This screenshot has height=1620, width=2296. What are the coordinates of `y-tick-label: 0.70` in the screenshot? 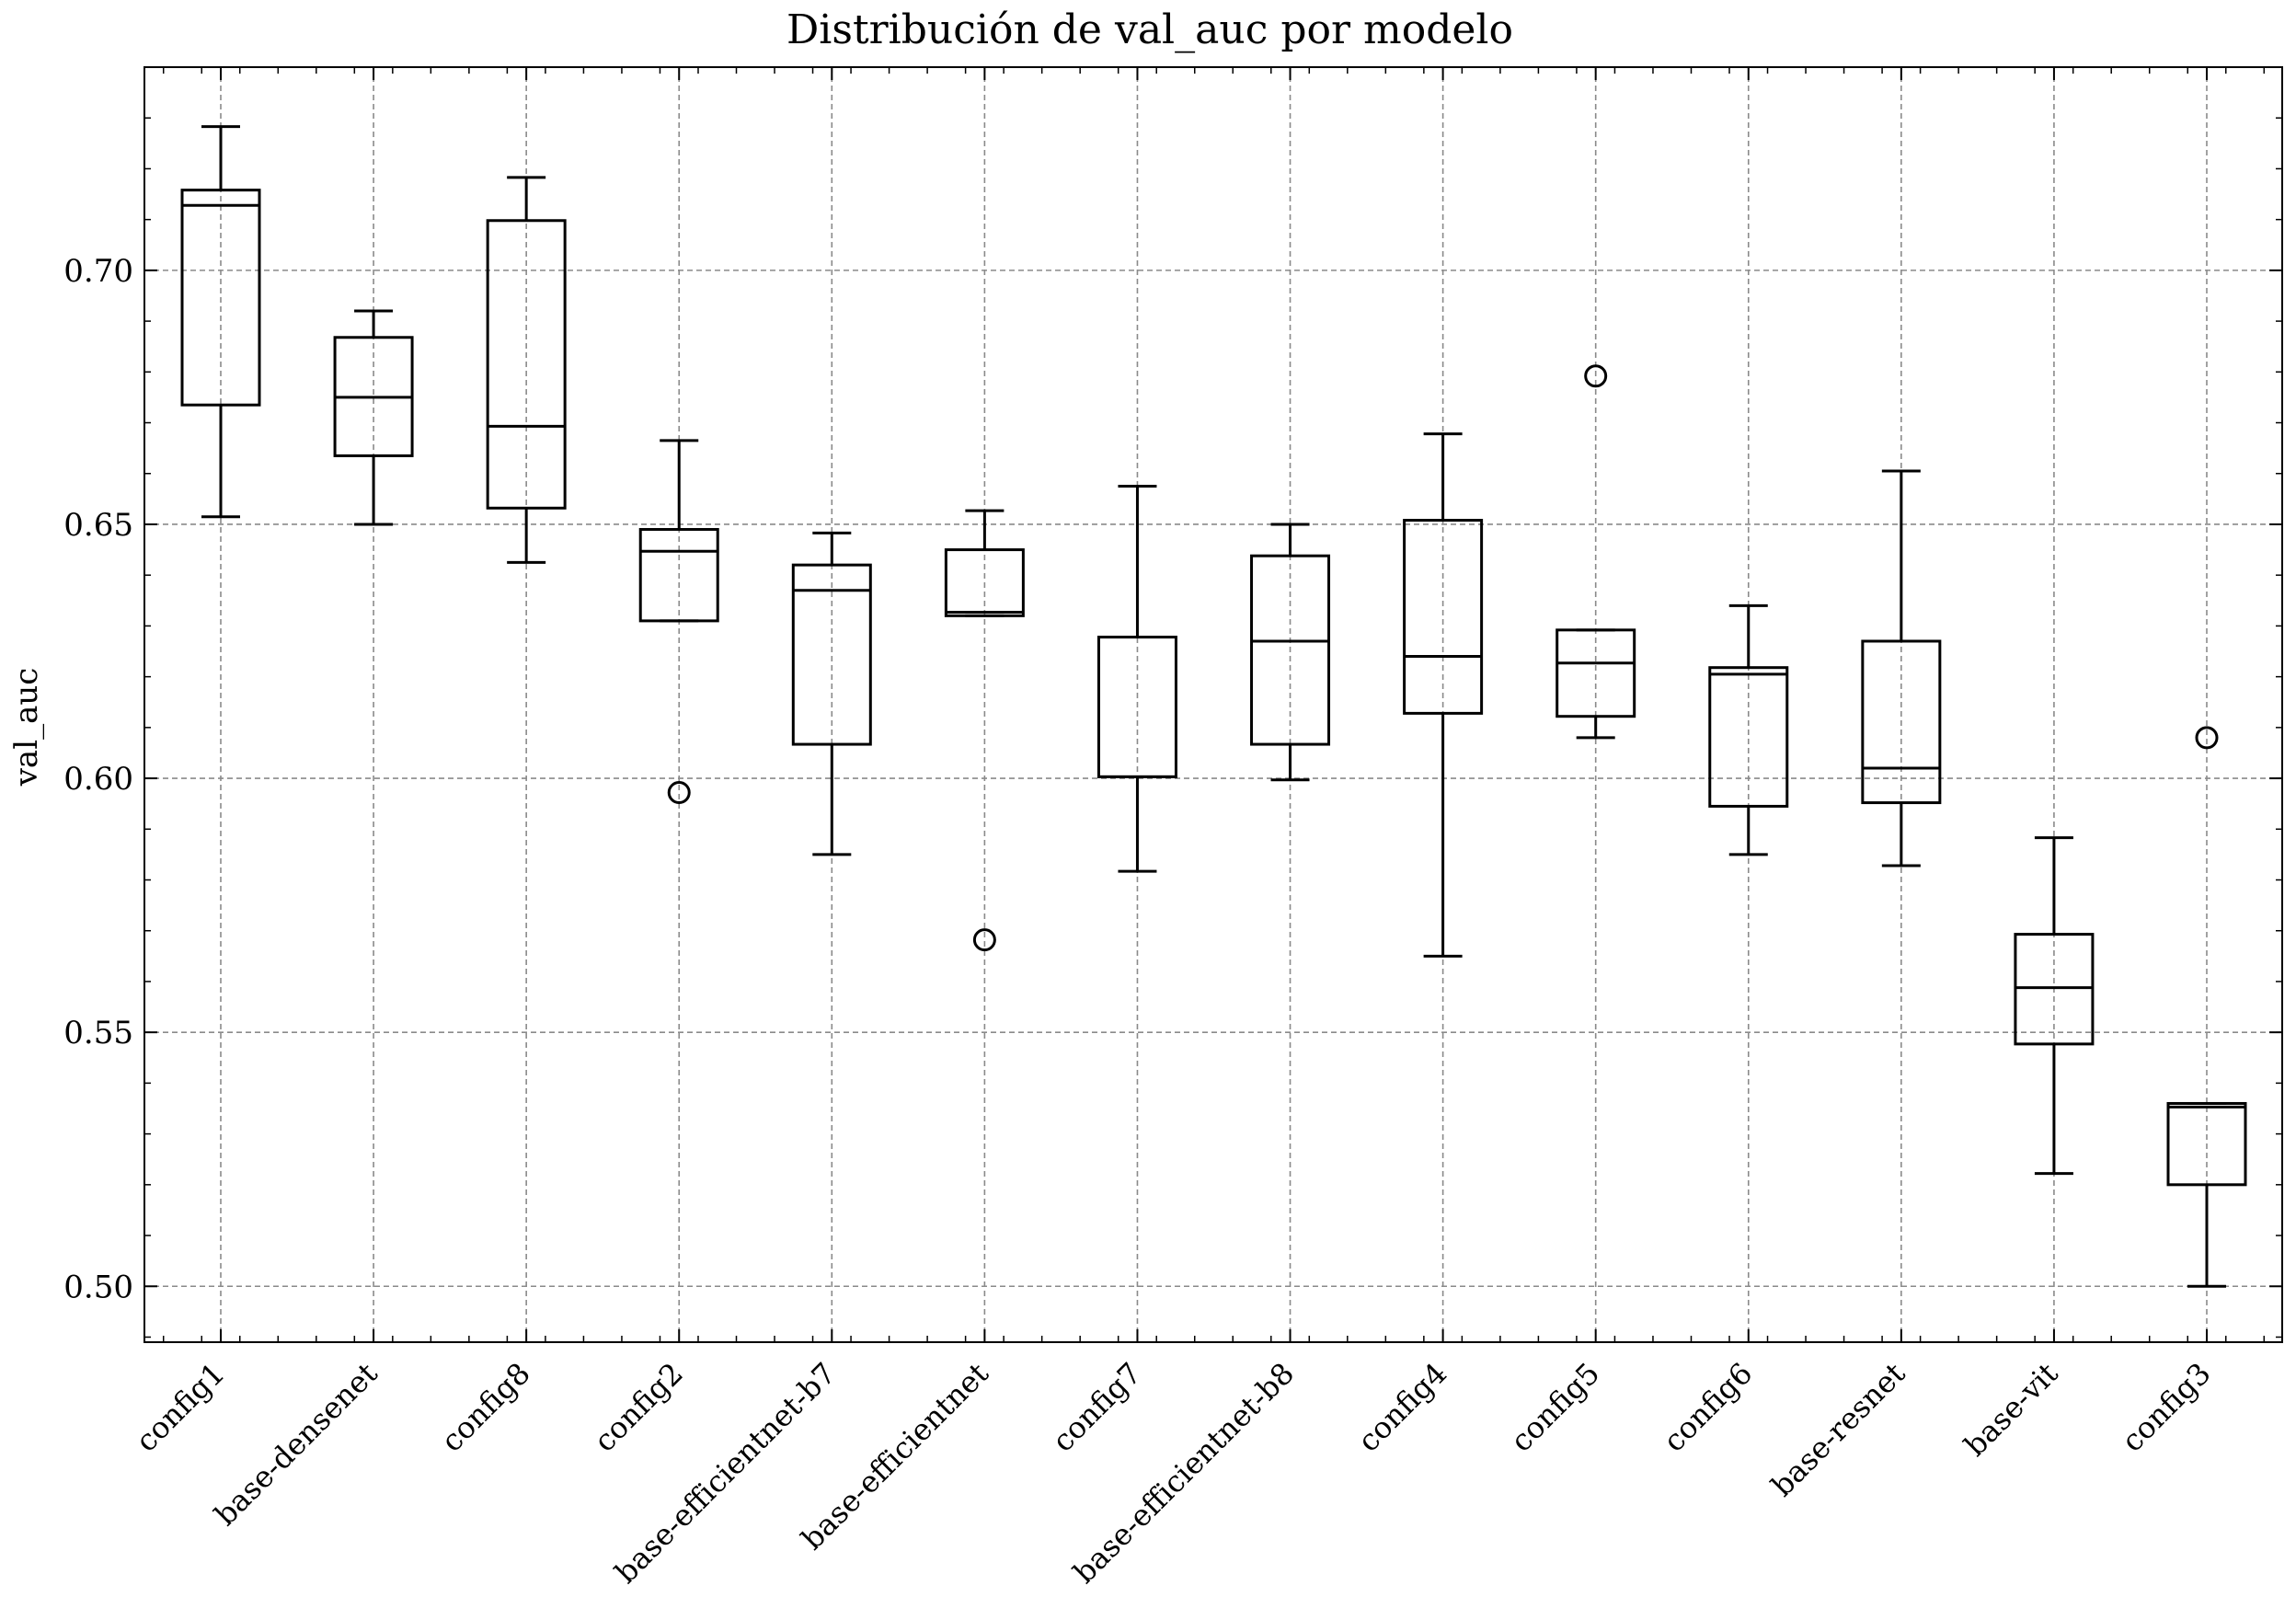 It's located at (98, 271).